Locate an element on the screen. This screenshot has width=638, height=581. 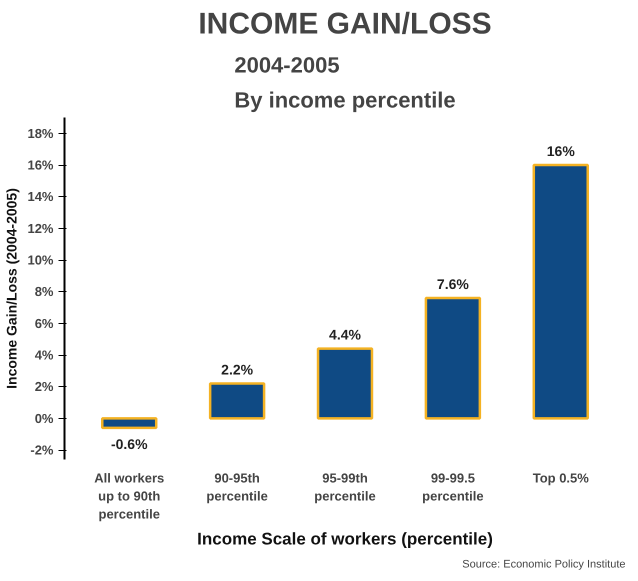
x-tick-label: 95-99th percentile is located at coordinates (345, 487).